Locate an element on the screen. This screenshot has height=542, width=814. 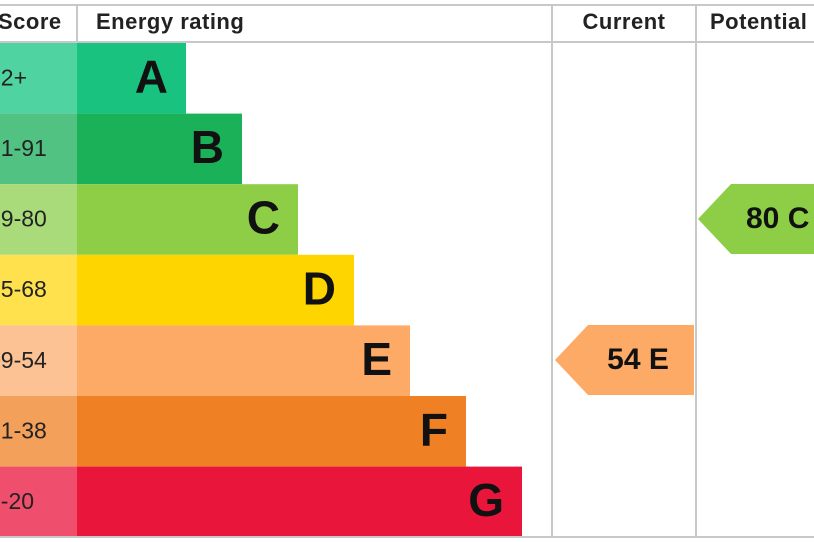
band-letter: F is located at coordinates (434, 429).